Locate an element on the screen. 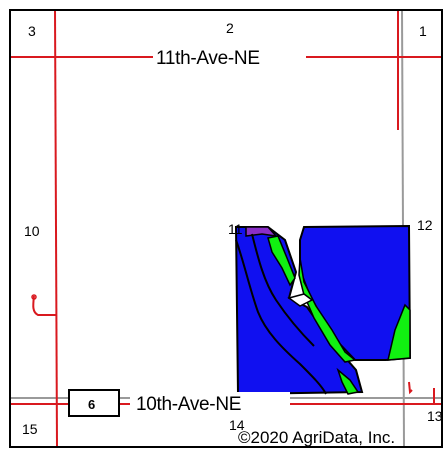  road-west is located at coordinates (56, 228).